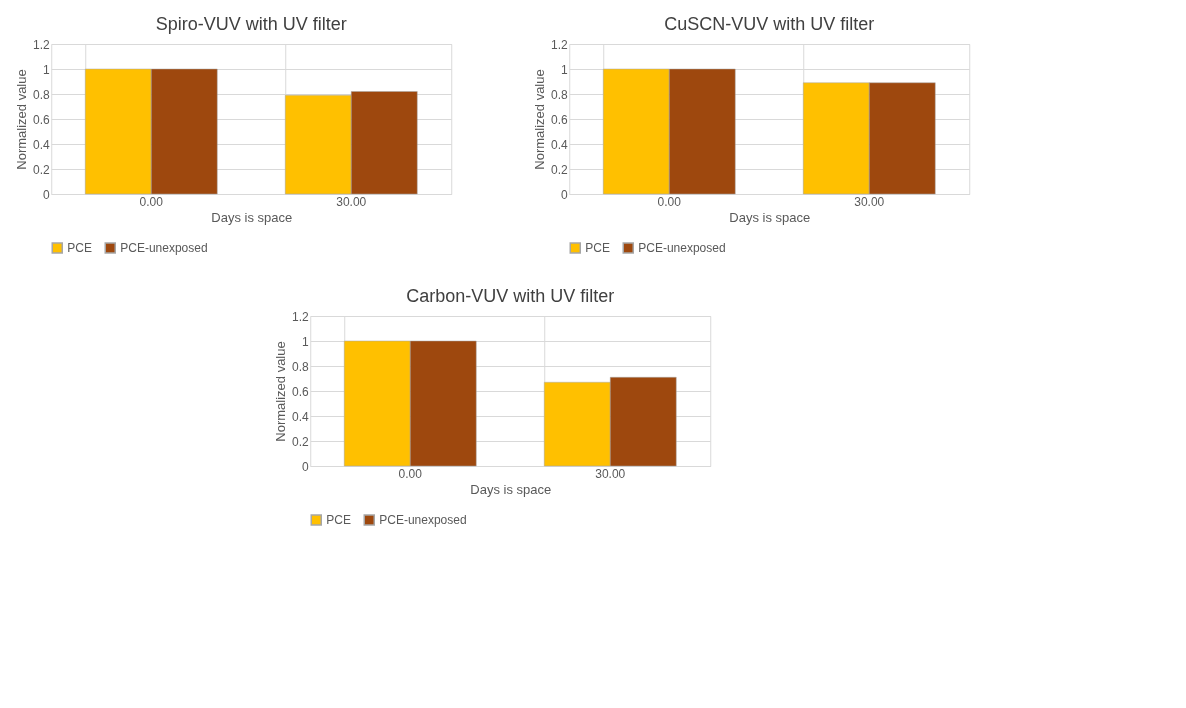 The width and height of the screenshot is (1186, 708). I want to click on chart-title: Spiro-VUV with UV filter, so click(251, 24).